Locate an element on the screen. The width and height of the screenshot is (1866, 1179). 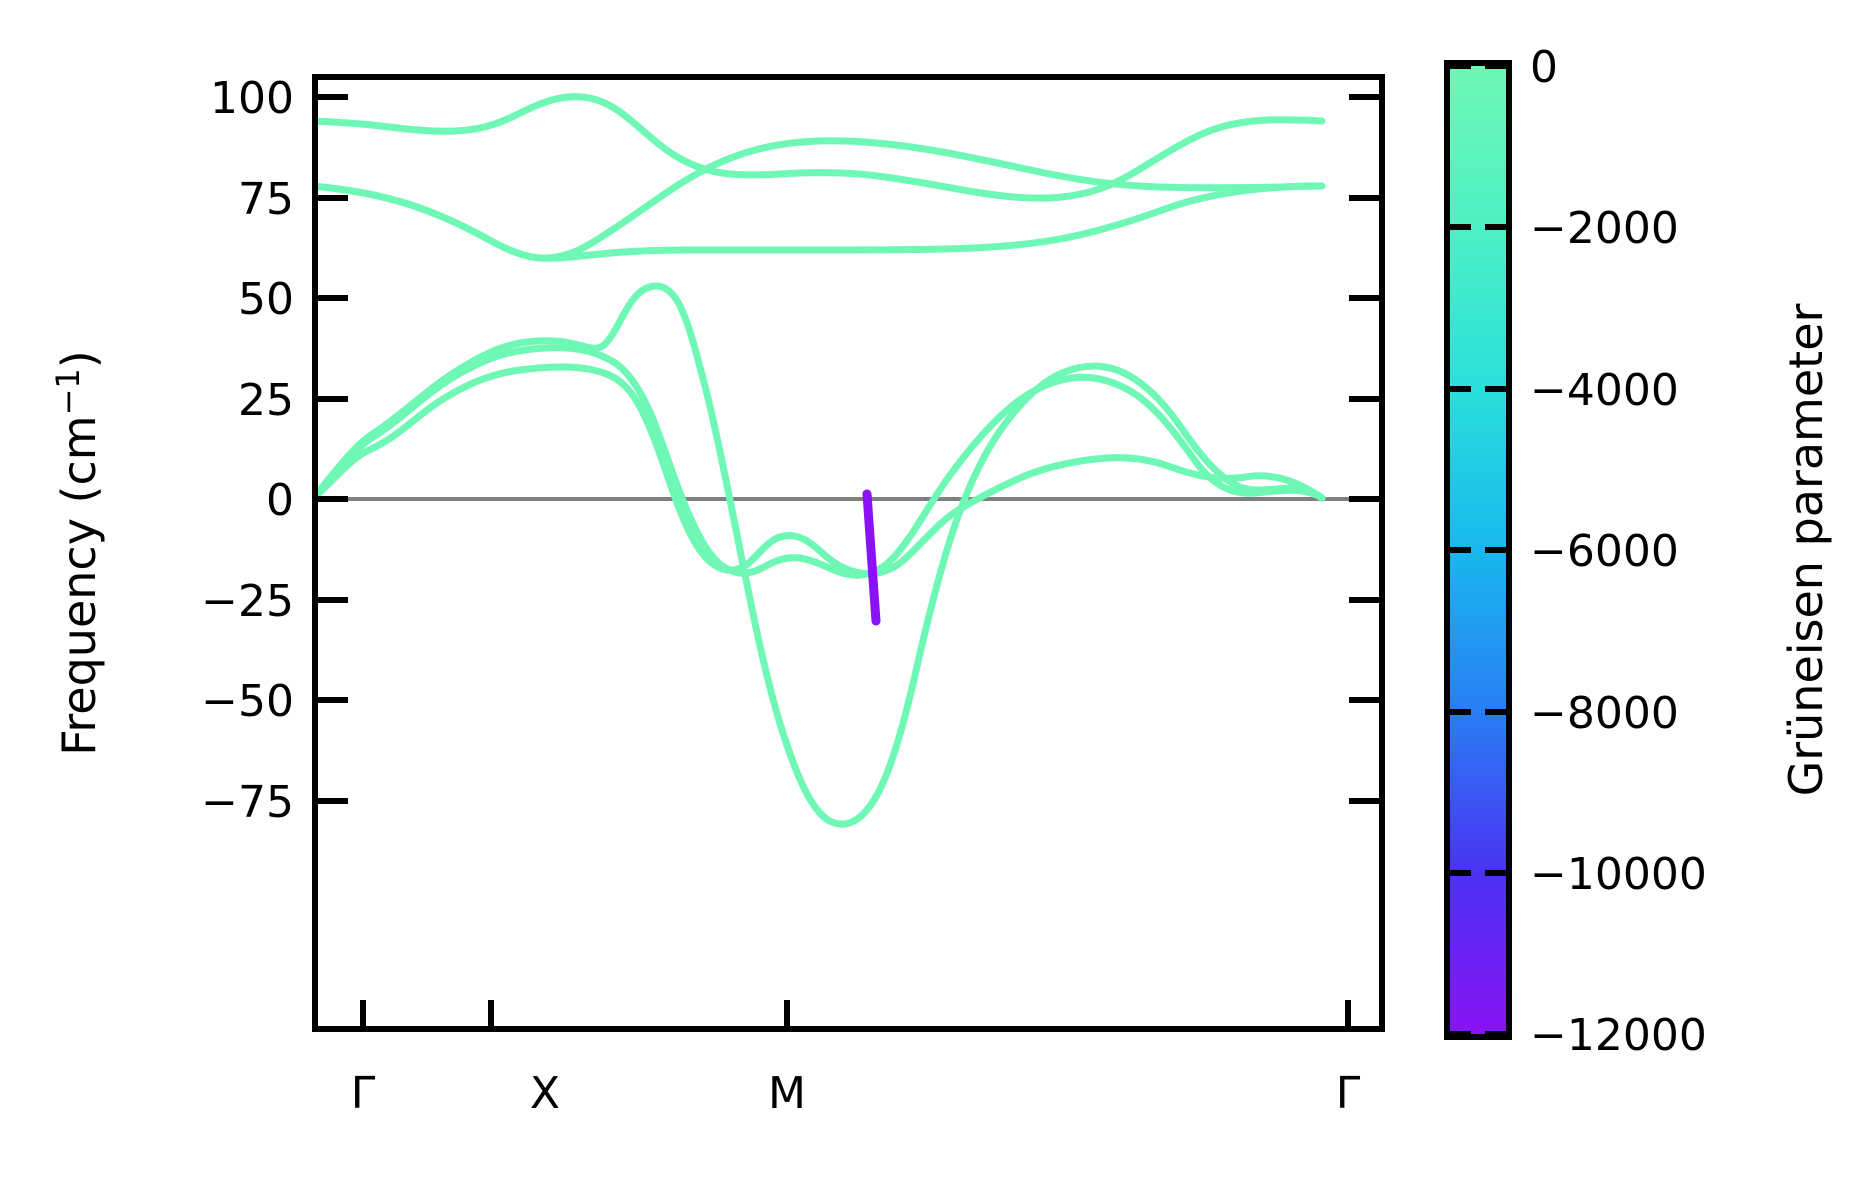
y-axis-title-close: ) is located at coordinates (79, 359).